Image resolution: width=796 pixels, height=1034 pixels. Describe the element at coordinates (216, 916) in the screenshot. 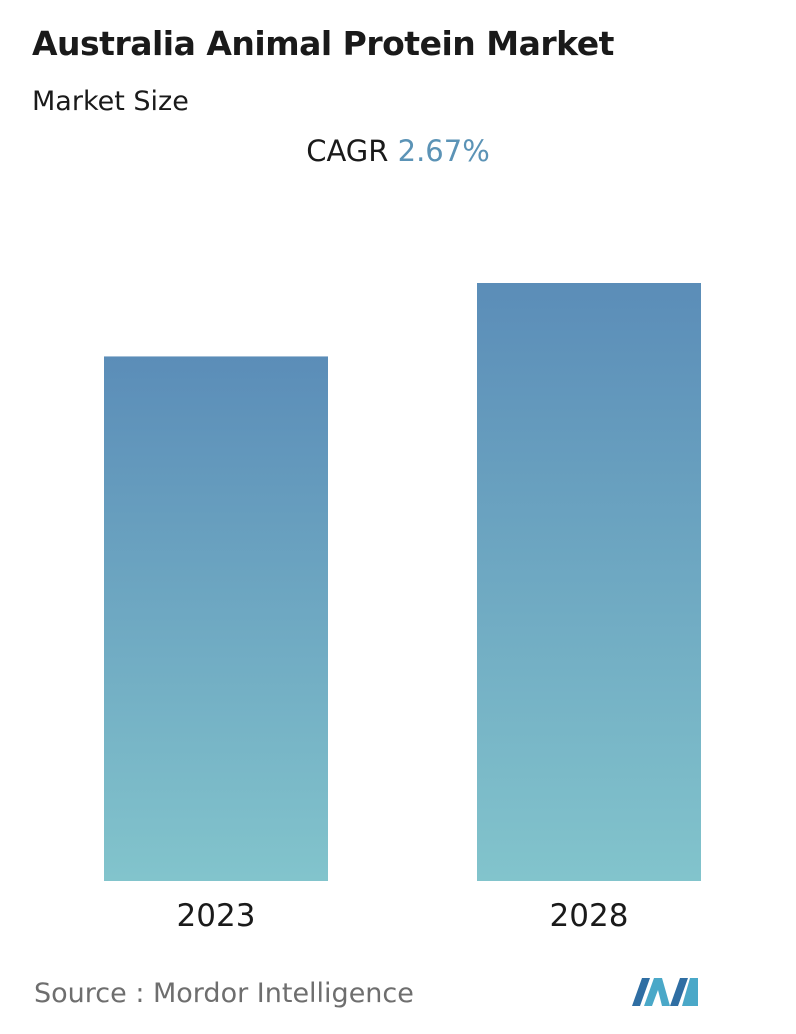

I see `x-tick-label-2023: 2023` at that location.